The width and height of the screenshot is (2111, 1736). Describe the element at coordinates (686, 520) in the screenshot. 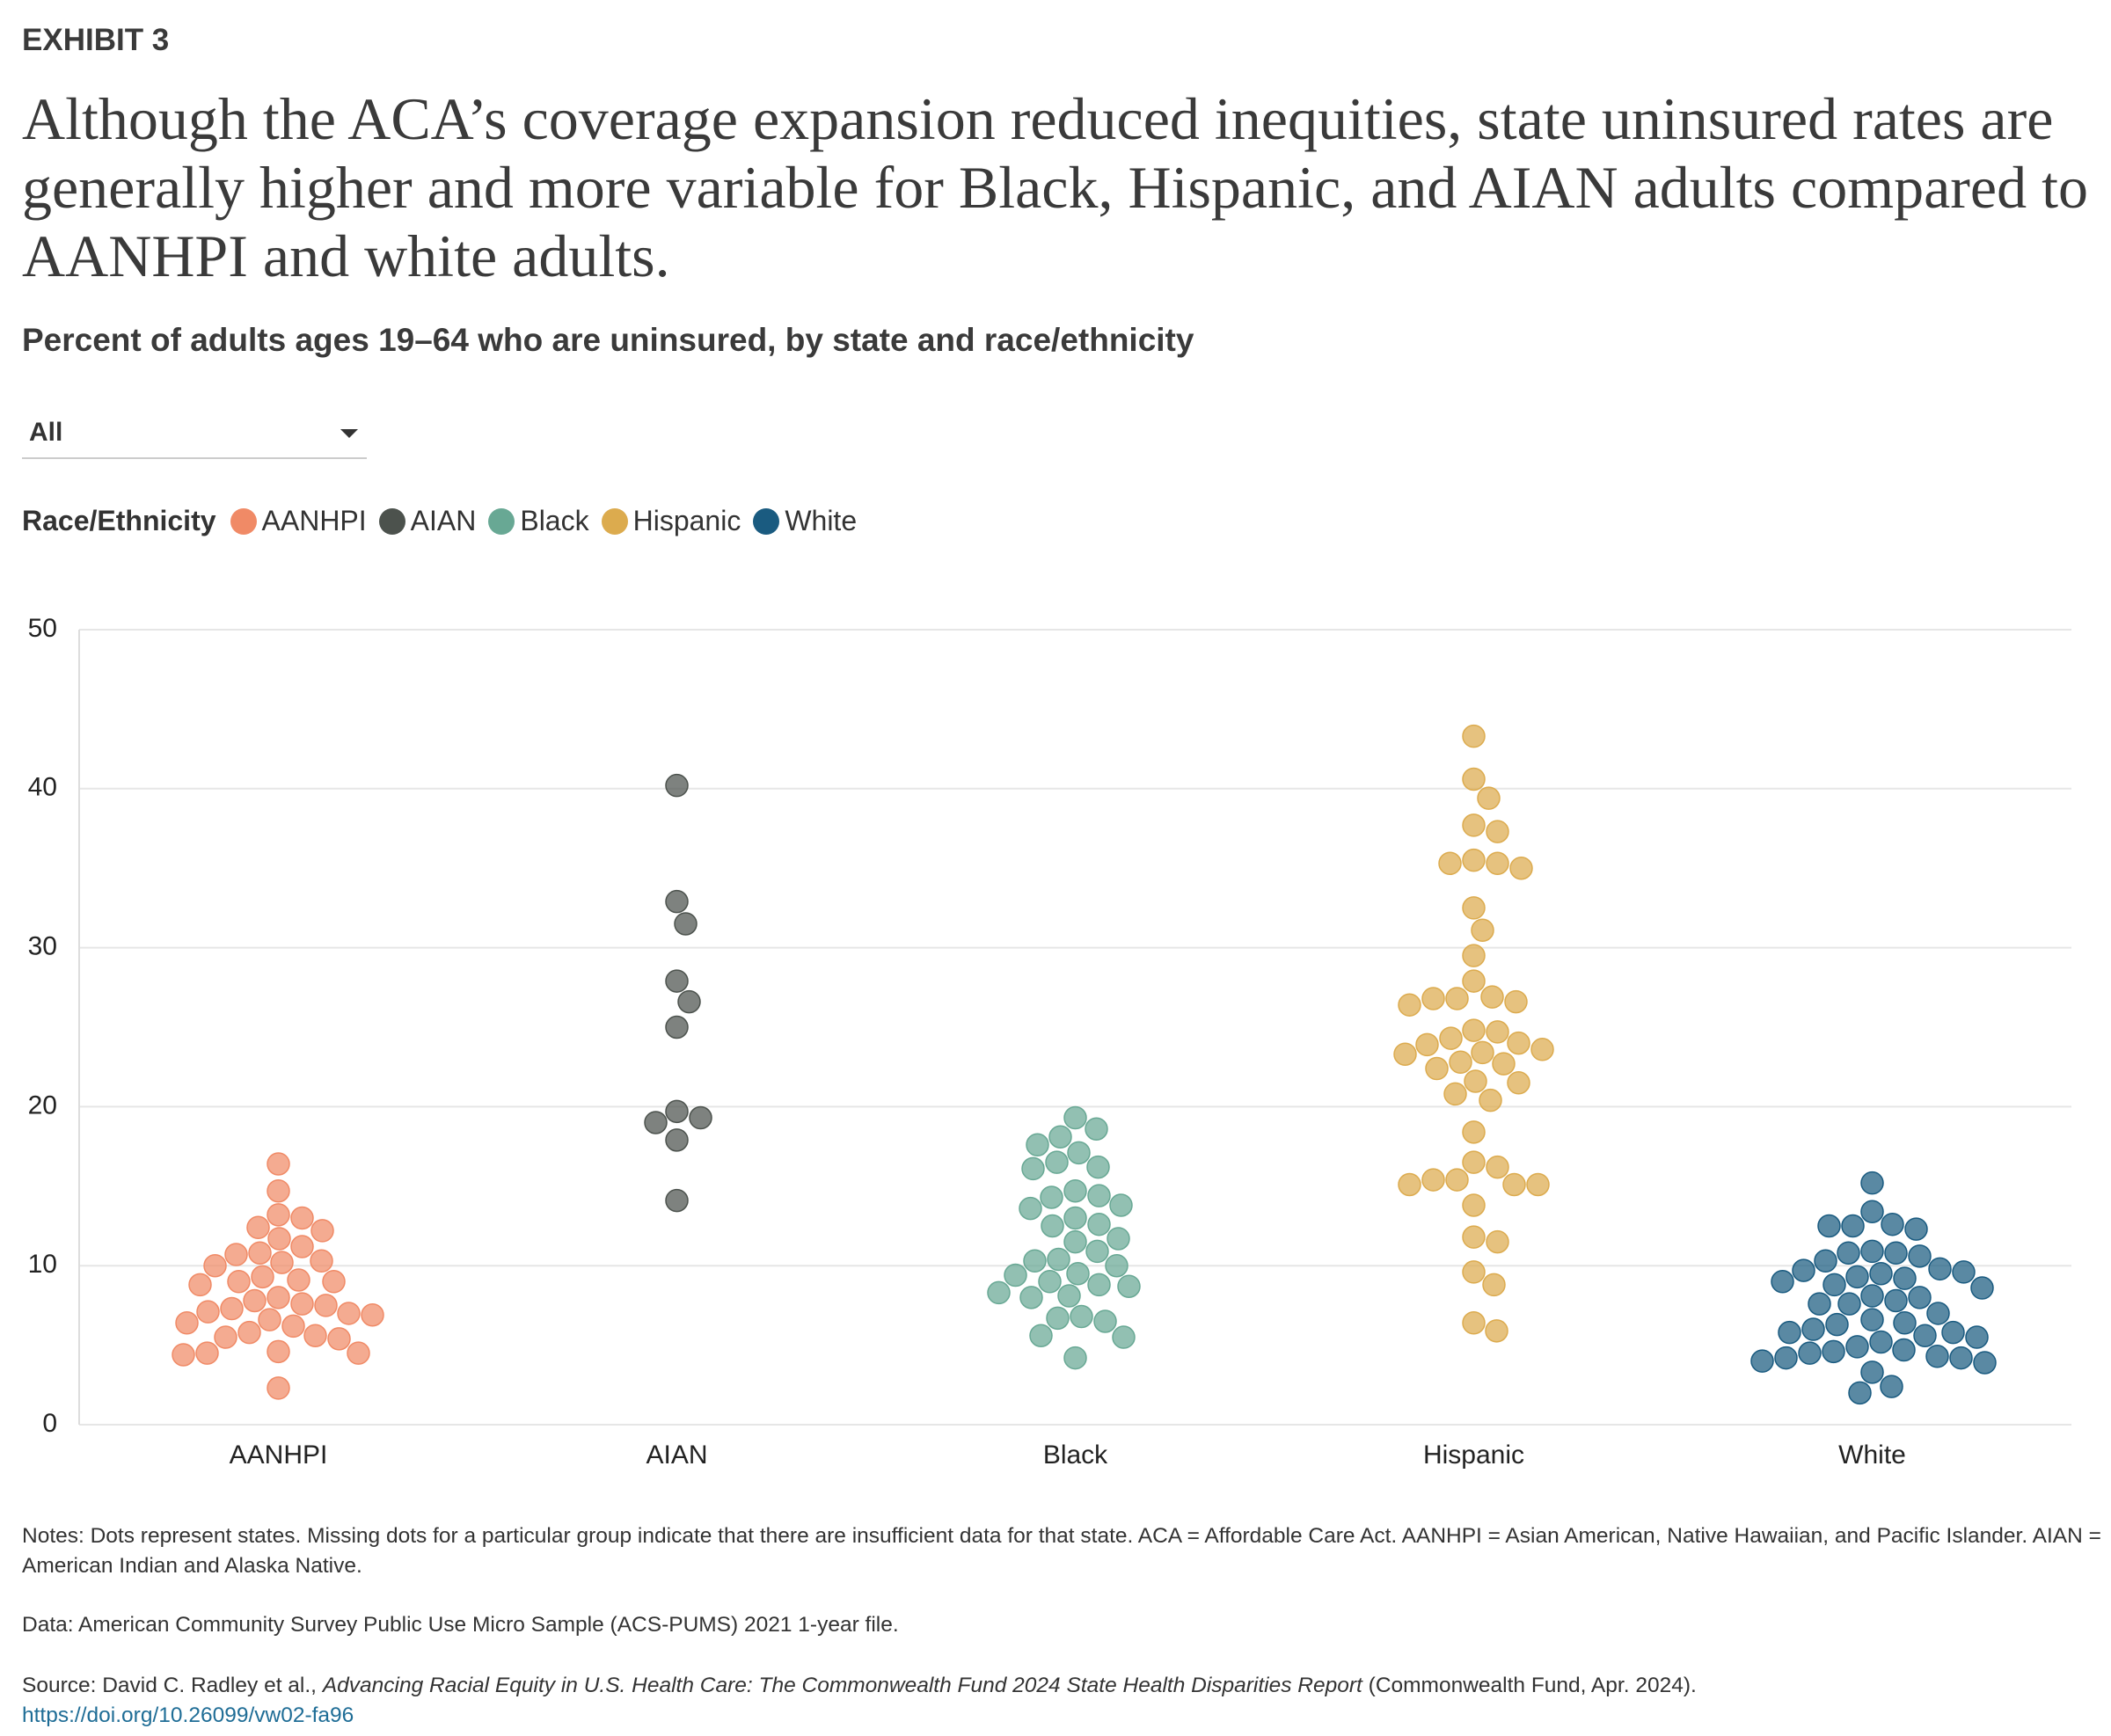

I see `legend-label: Hispanic` at that location.